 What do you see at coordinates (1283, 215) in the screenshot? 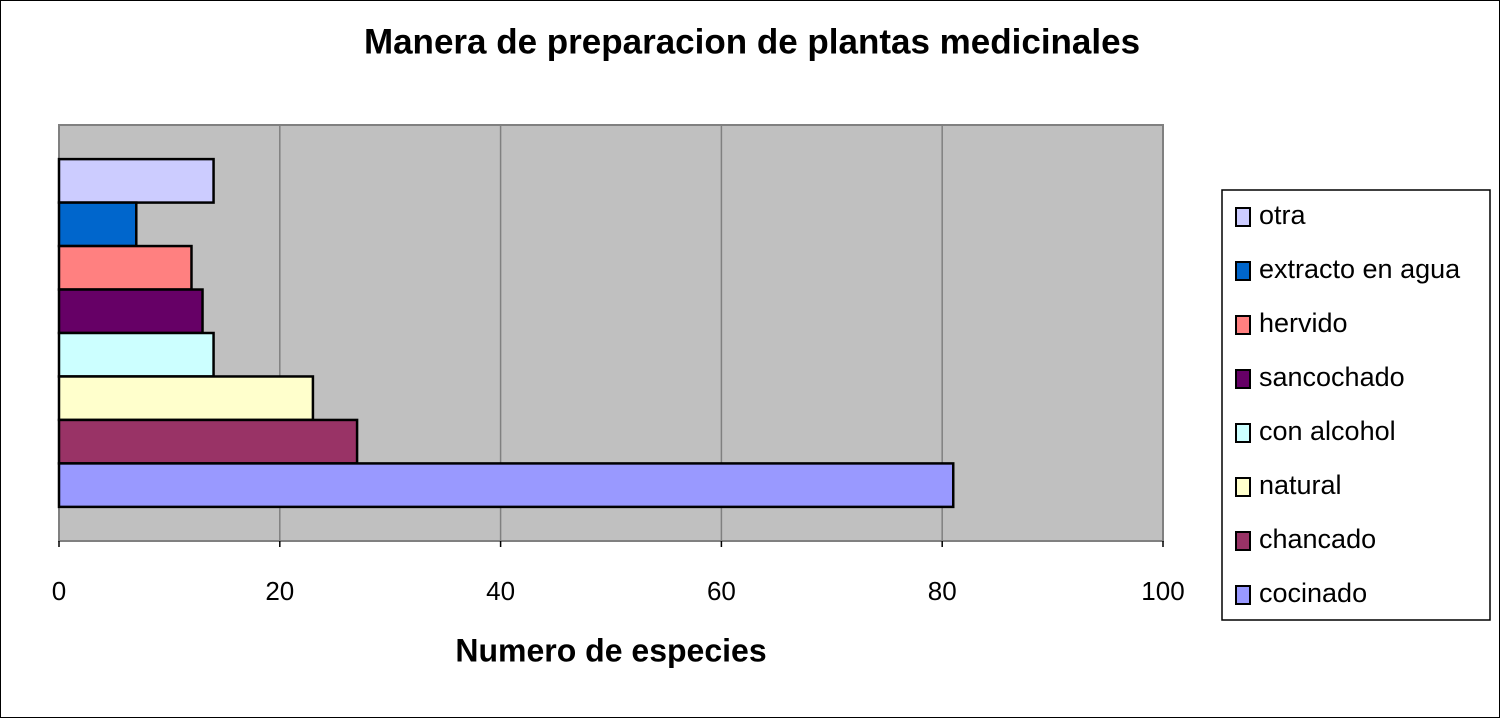
I see `legend-label: otra` at bounding box center [1283, 215].